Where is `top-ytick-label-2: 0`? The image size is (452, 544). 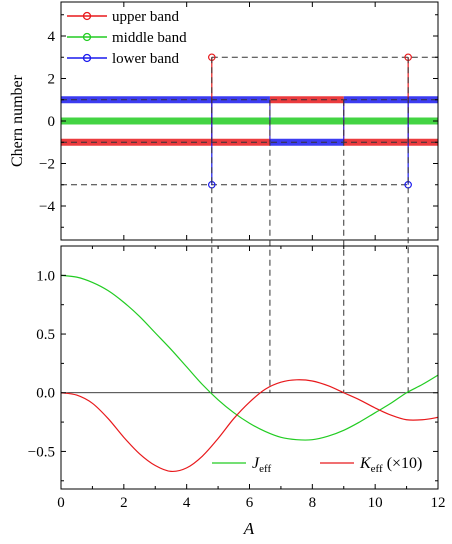
top-ytick-label-2: 0 is located at coordinates (52, 122).